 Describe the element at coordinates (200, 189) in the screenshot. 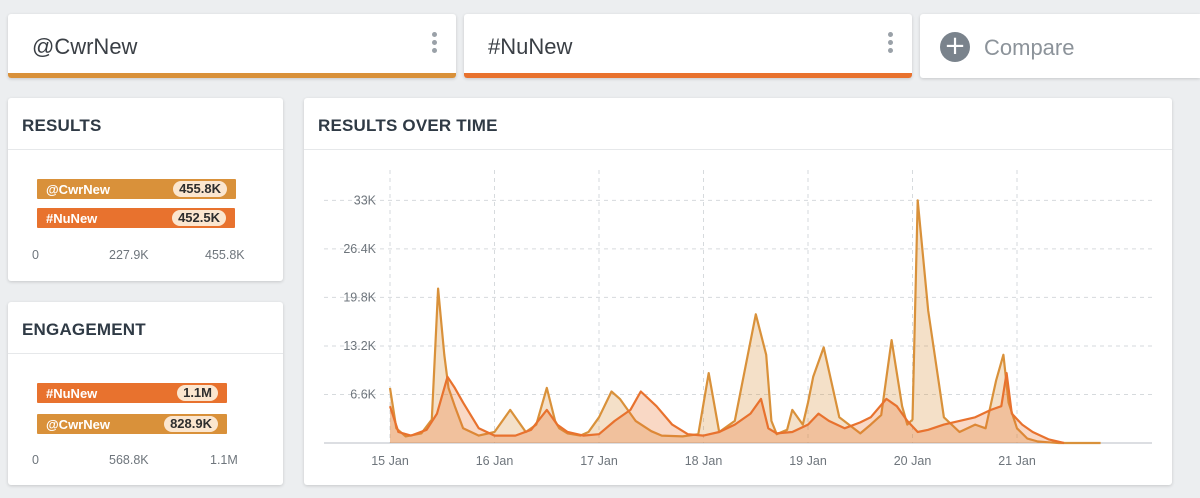

I see `bar-value: 455.8K` at that location.